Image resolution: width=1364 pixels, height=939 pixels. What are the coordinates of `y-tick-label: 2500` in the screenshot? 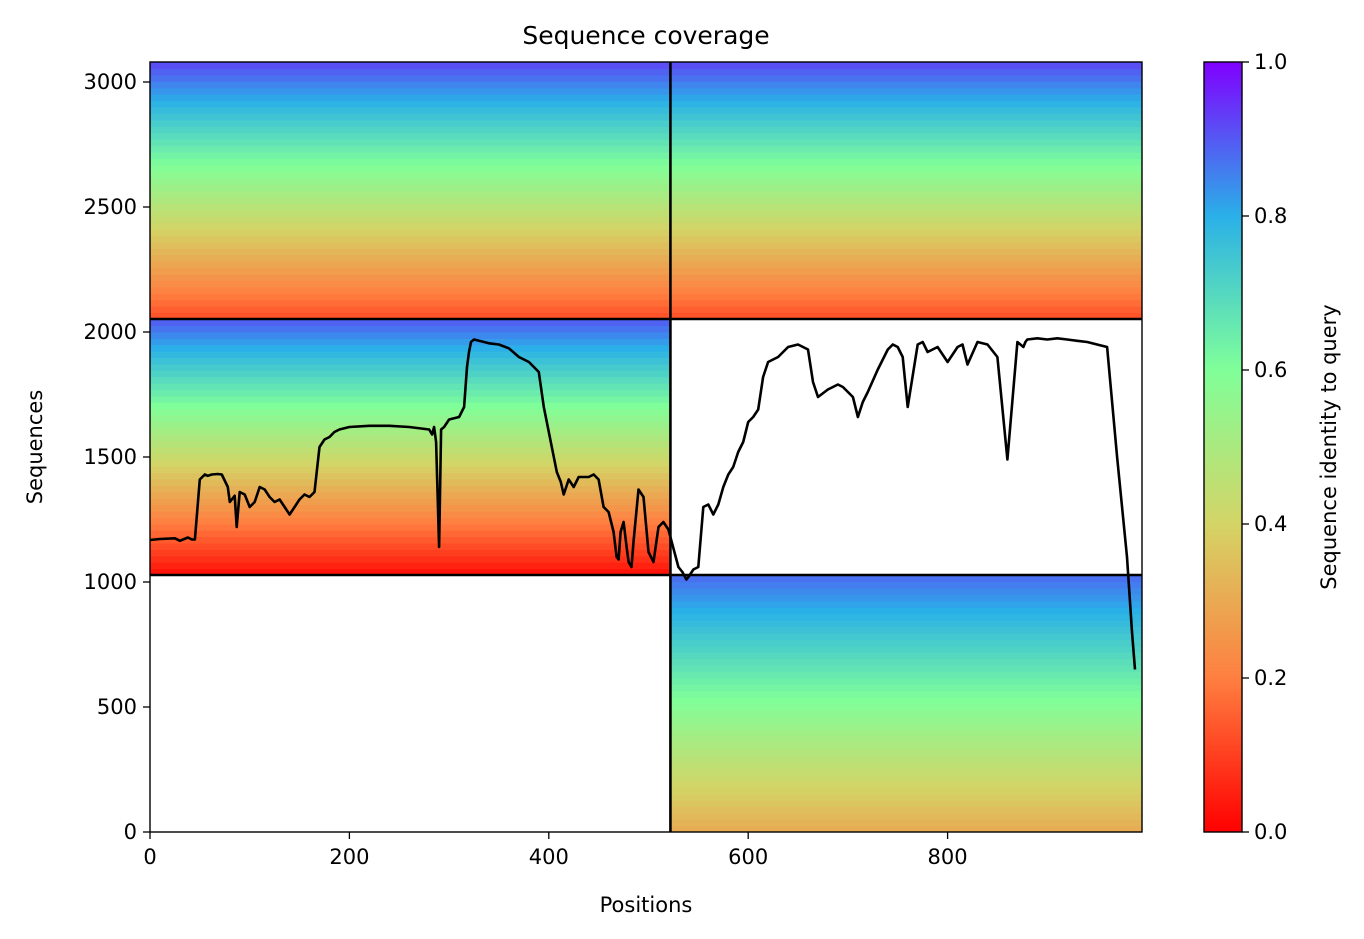 It's located at (110, 207).